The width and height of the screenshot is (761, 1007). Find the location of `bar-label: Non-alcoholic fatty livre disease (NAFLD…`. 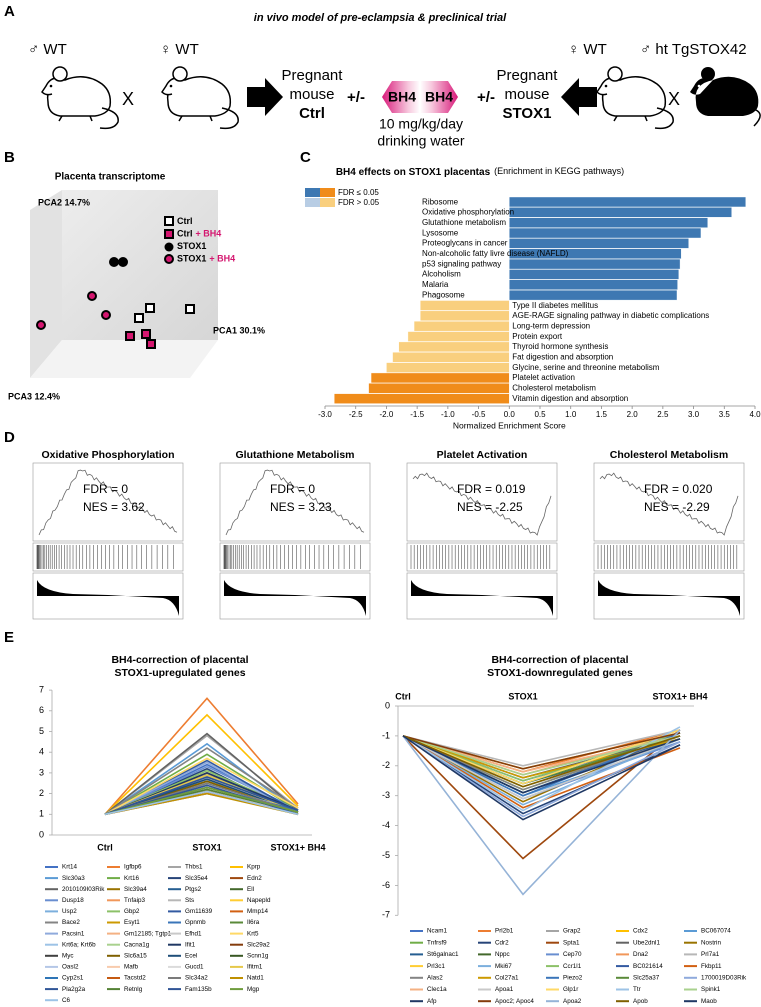

bar-label: Non-alcoholic fatty livre disease (NAFLD… is located at coordinates (495, 253).